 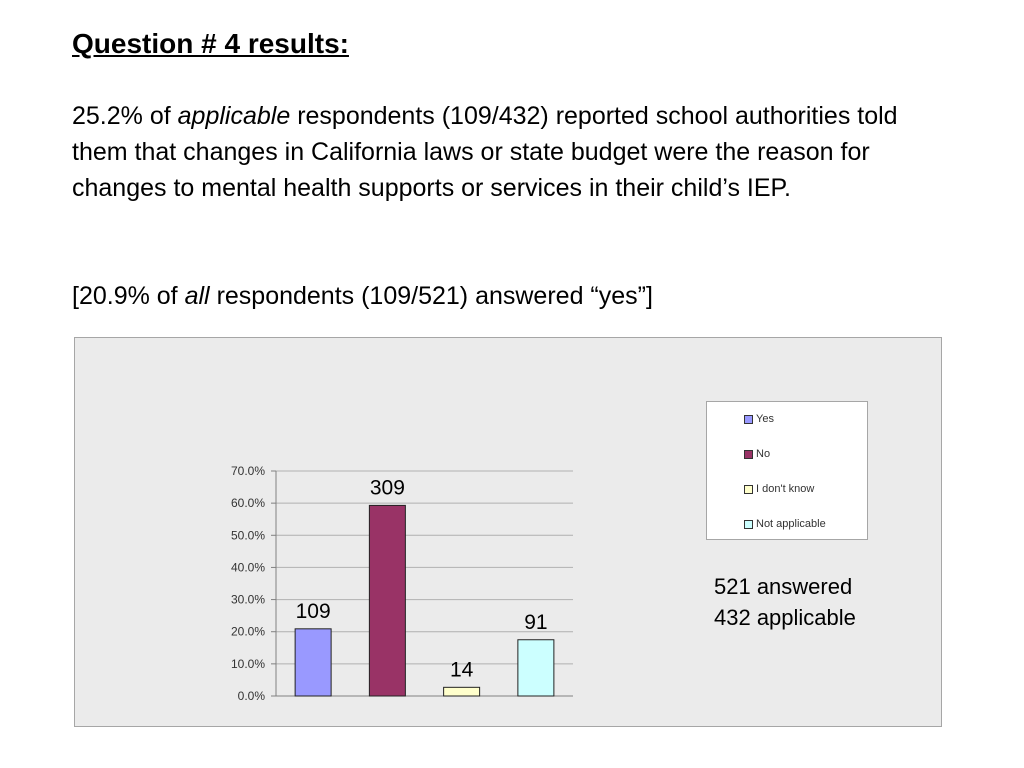 I want to click on legend-item-not-applicable: Not applicable, so click(x=785, y=524).